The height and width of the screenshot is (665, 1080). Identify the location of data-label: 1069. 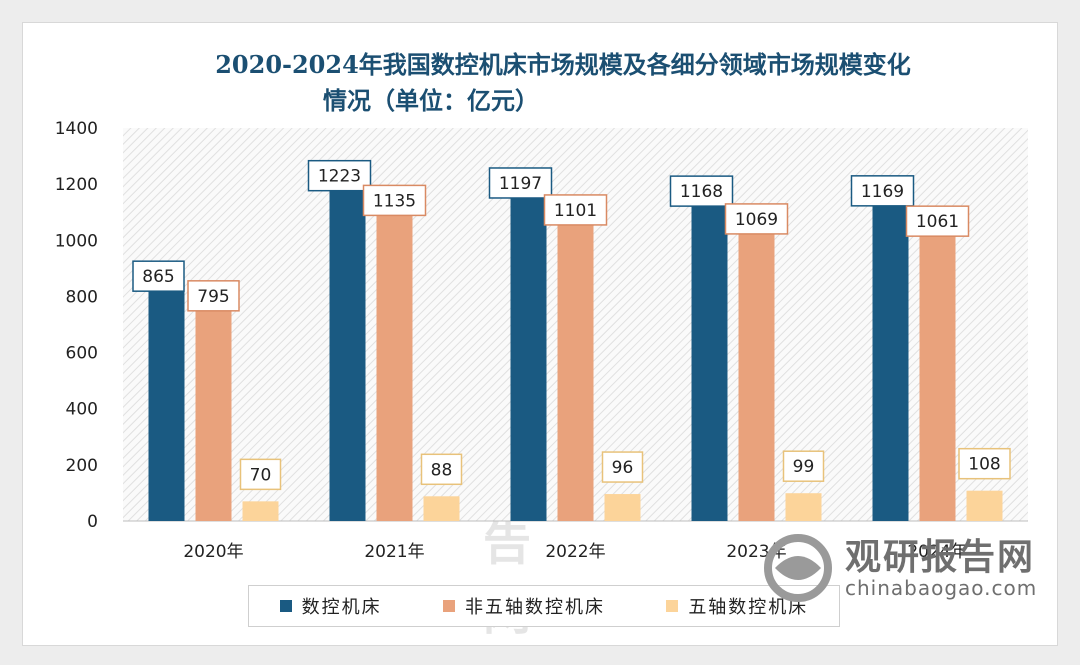
(756, 220).